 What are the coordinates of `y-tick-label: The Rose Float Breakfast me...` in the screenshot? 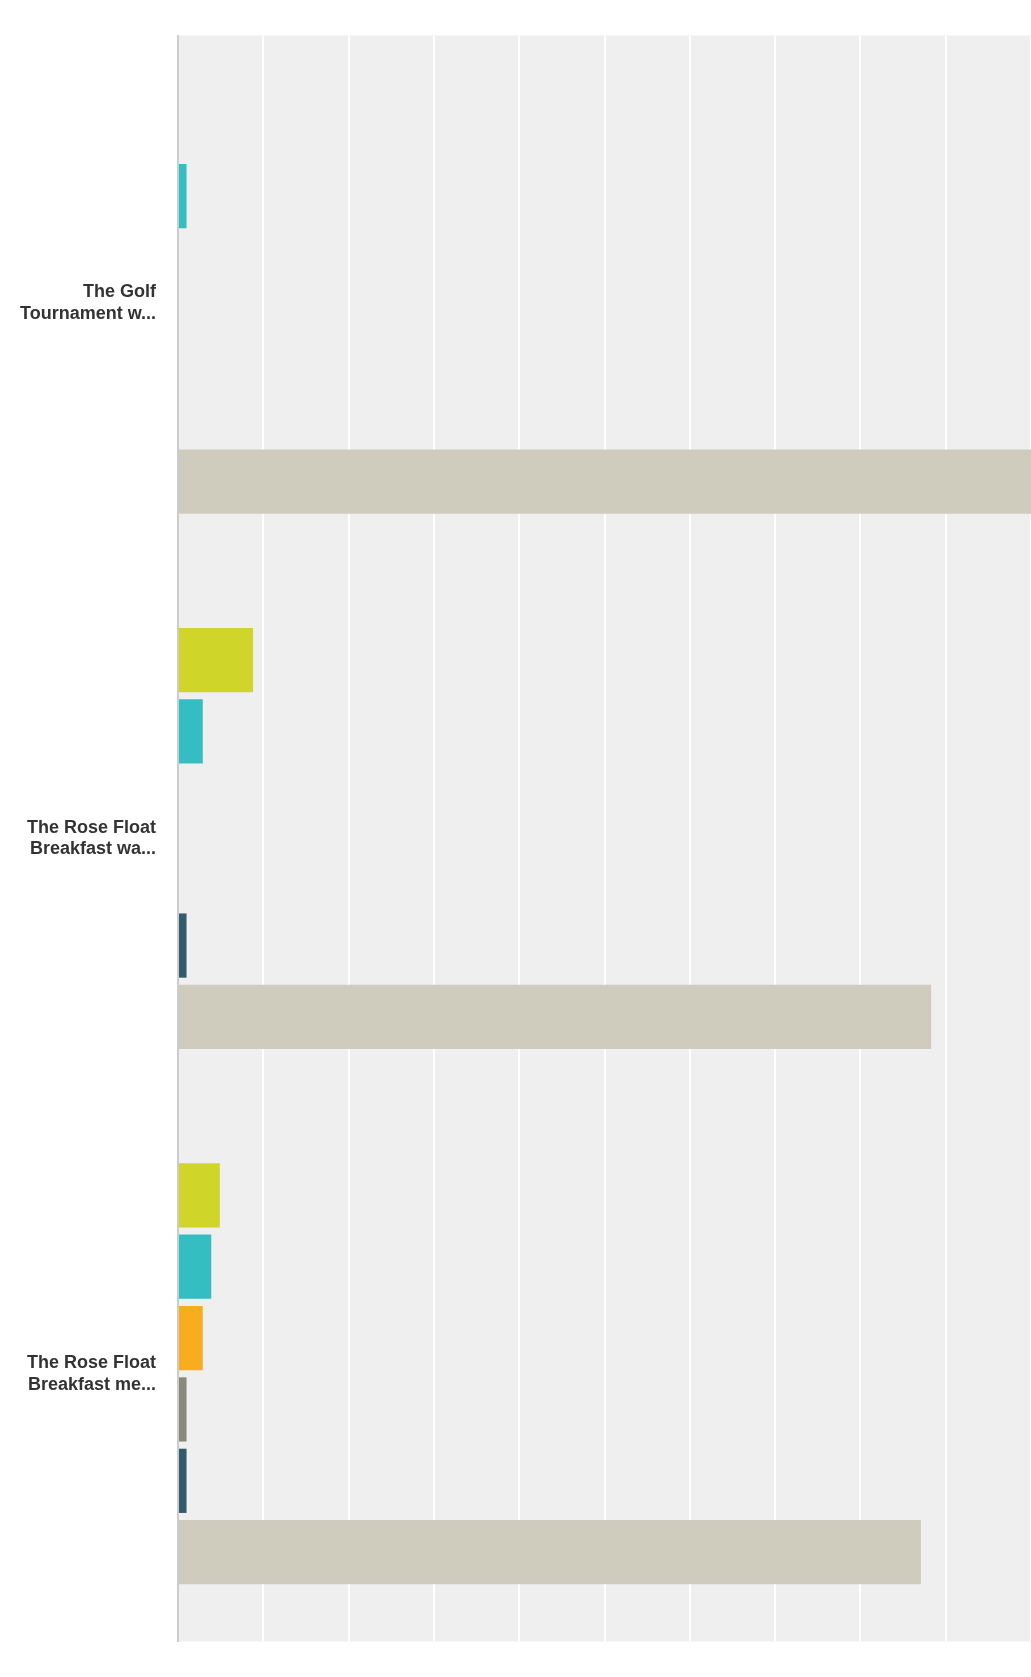 It's located at (91, 1372).